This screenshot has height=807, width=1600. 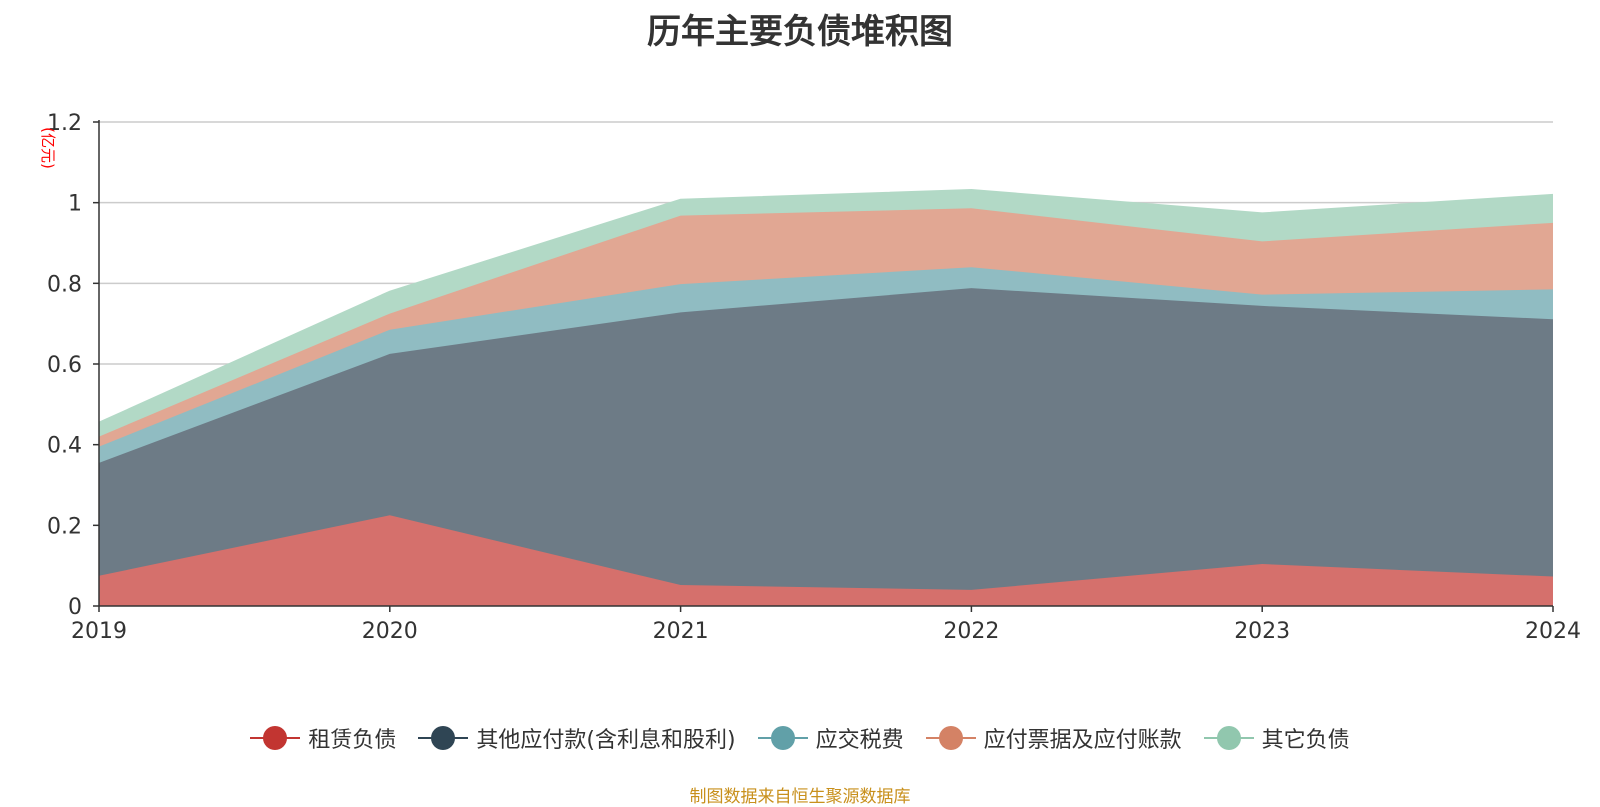 I want to click on legend-label: 应付票据及应付账款, so click(x=1082, y=740).